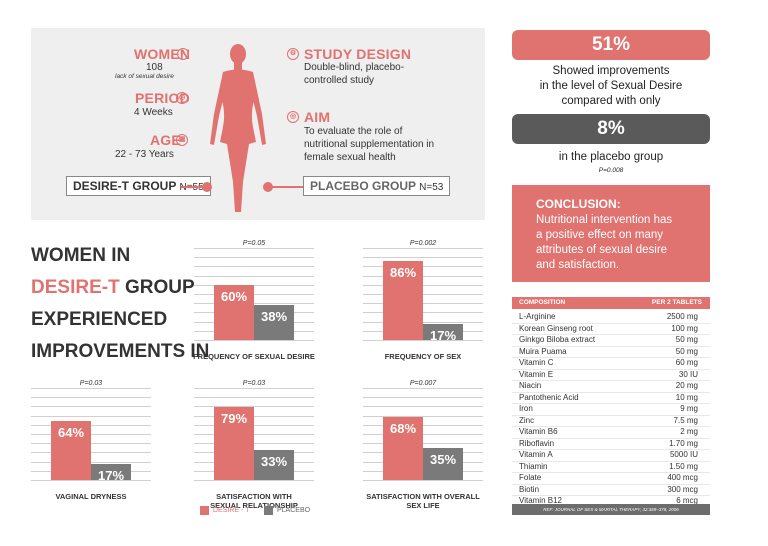  Describe the element at coordinates (611, 318) in the screenshot. I see `composition-row: L-Arginine 2500 mg` at that location.